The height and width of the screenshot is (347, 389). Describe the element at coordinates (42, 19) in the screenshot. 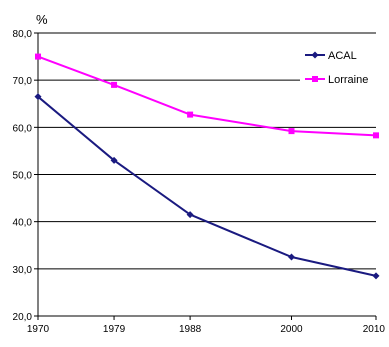

I see `y-axis-unit-label: %` at that location.